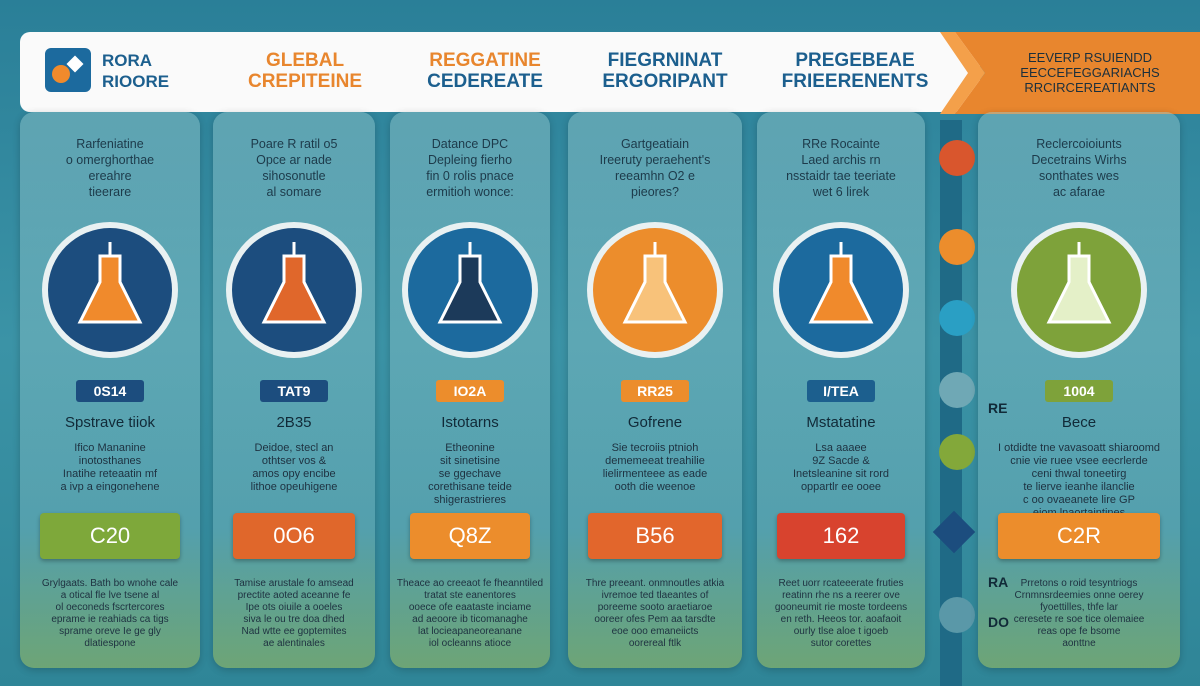 The image size is (1200, 686). What do you see at coordinates (1079, 595) in the screenshot?
I see `text-line: Crnmnsrdeemies onne oerey` at bounding box center [1079, 595].